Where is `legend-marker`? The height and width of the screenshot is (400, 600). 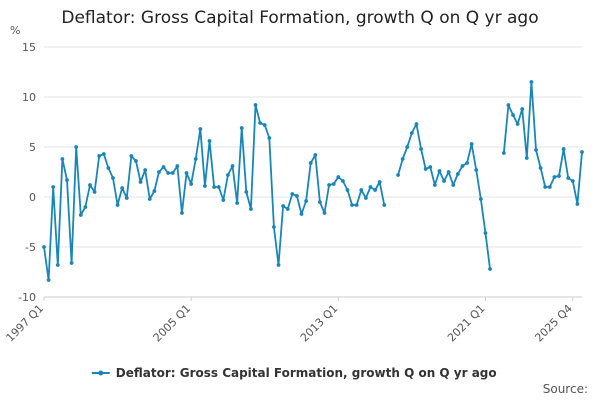
legend-marker is located at coordinates (101, 373).